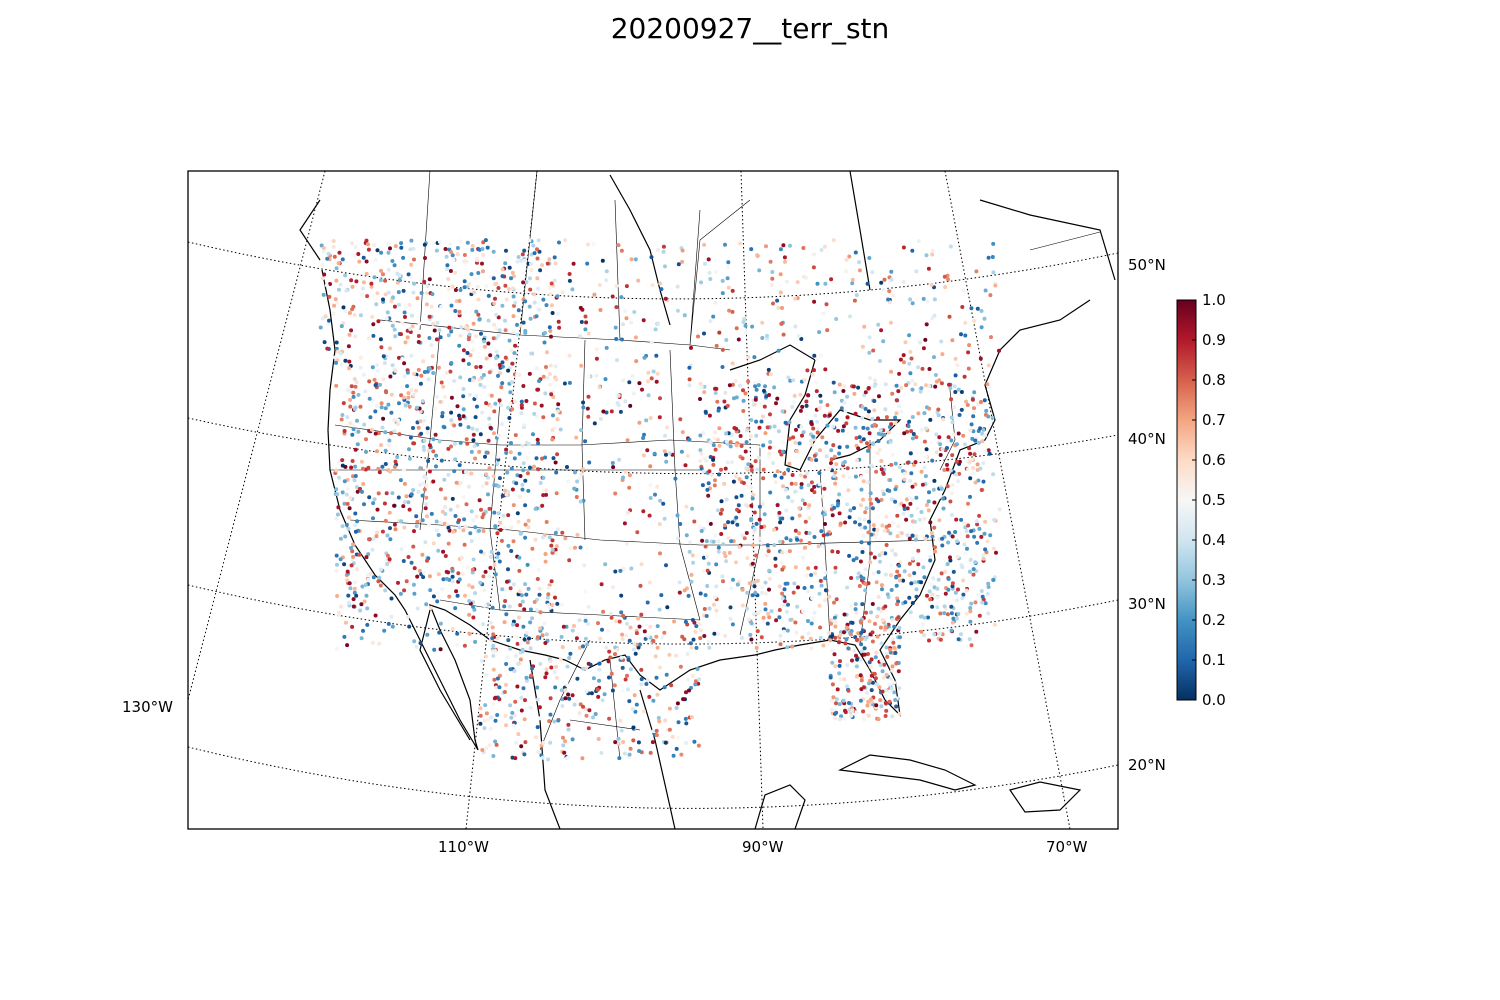 The image size is (1500, 1000). What do you see at coordinates (1214, 300) in the screenshot?
I see `colorbar-tick-label: 1.0` at bounding box center [1214, 300].